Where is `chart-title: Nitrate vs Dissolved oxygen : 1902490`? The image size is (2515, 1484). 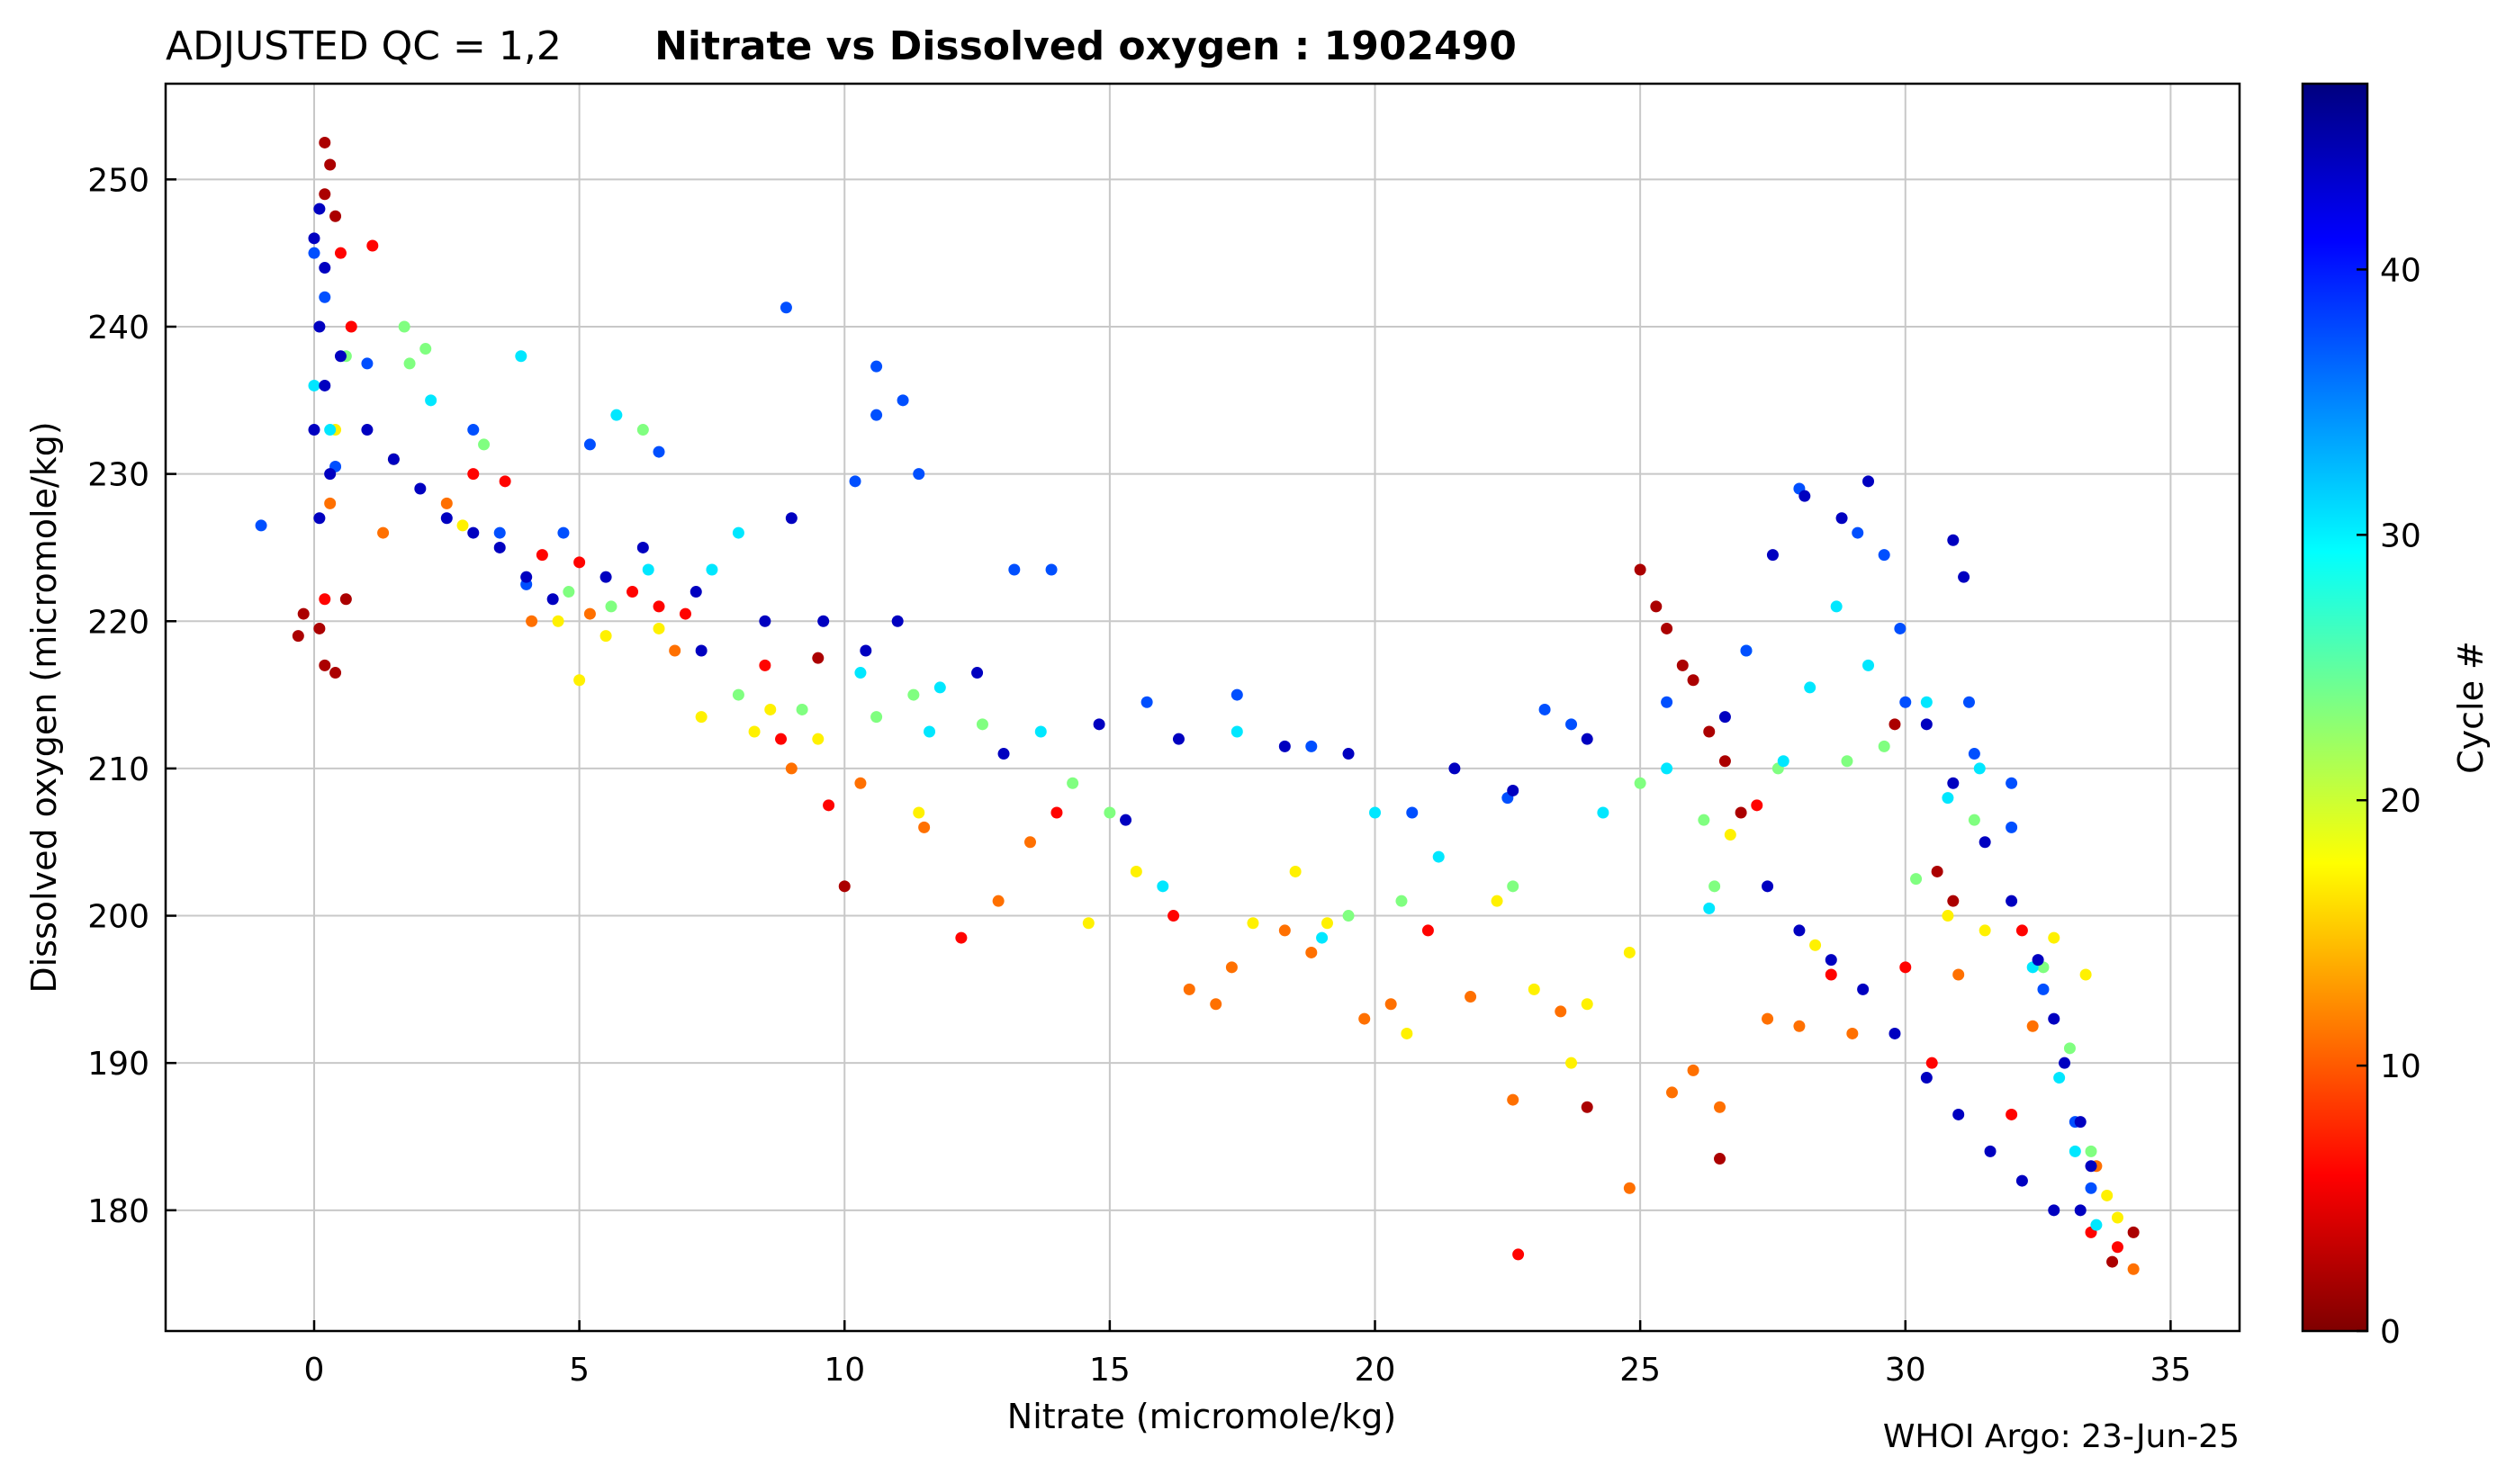 chart-title: Nitrate vs Dissolved oxygen : 1902490 is located at coordinates (1085, 46).